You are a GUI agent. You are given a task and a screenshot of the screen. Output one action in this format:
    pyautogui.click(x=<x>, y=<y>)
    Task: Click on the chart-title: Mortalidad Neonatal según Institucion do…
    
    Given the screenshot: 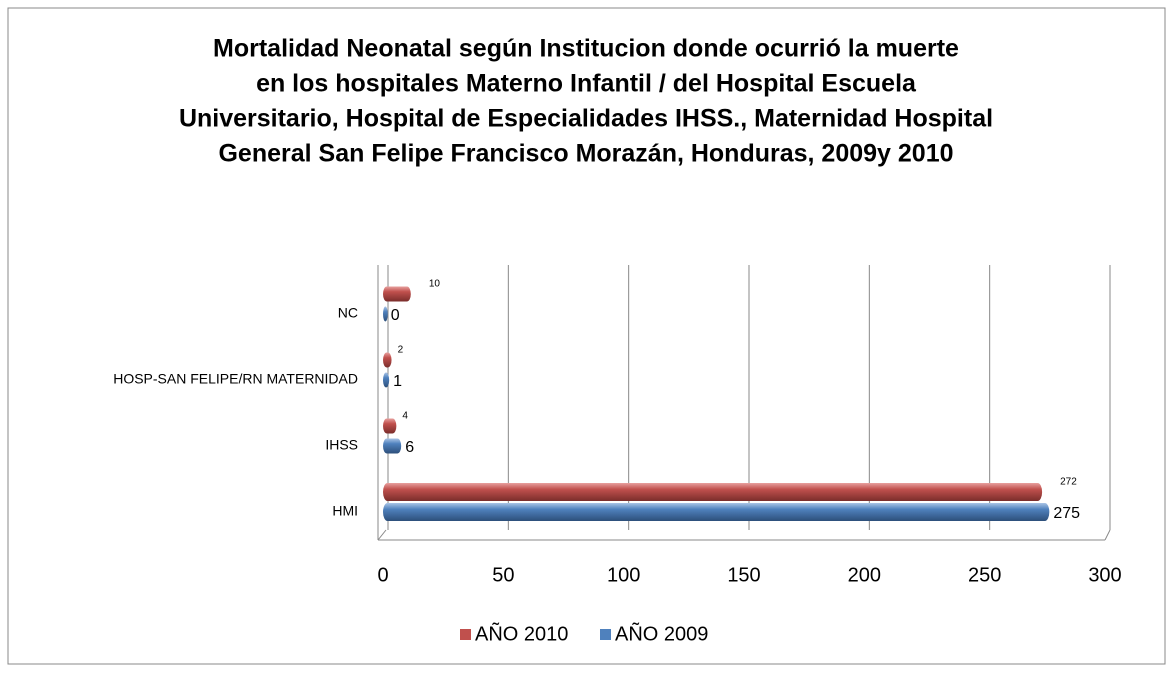 What is the action you would take?
    pyautogui.click(x=586, y=49)
    